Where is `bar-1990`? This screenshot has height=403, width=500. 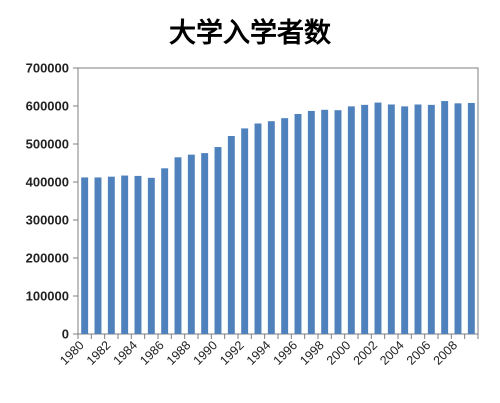
bar-1990 is located at coordinates (218, 240).